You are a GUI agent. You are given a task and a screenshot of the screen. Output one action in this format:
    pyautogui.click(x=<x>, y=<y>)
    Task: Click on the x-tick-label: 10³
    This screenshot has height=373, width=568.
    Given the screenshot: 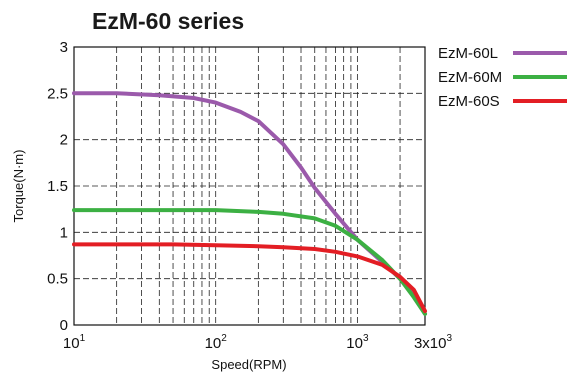 What is the action you would take?
    pyautogui.click(x=357, y=342)
    